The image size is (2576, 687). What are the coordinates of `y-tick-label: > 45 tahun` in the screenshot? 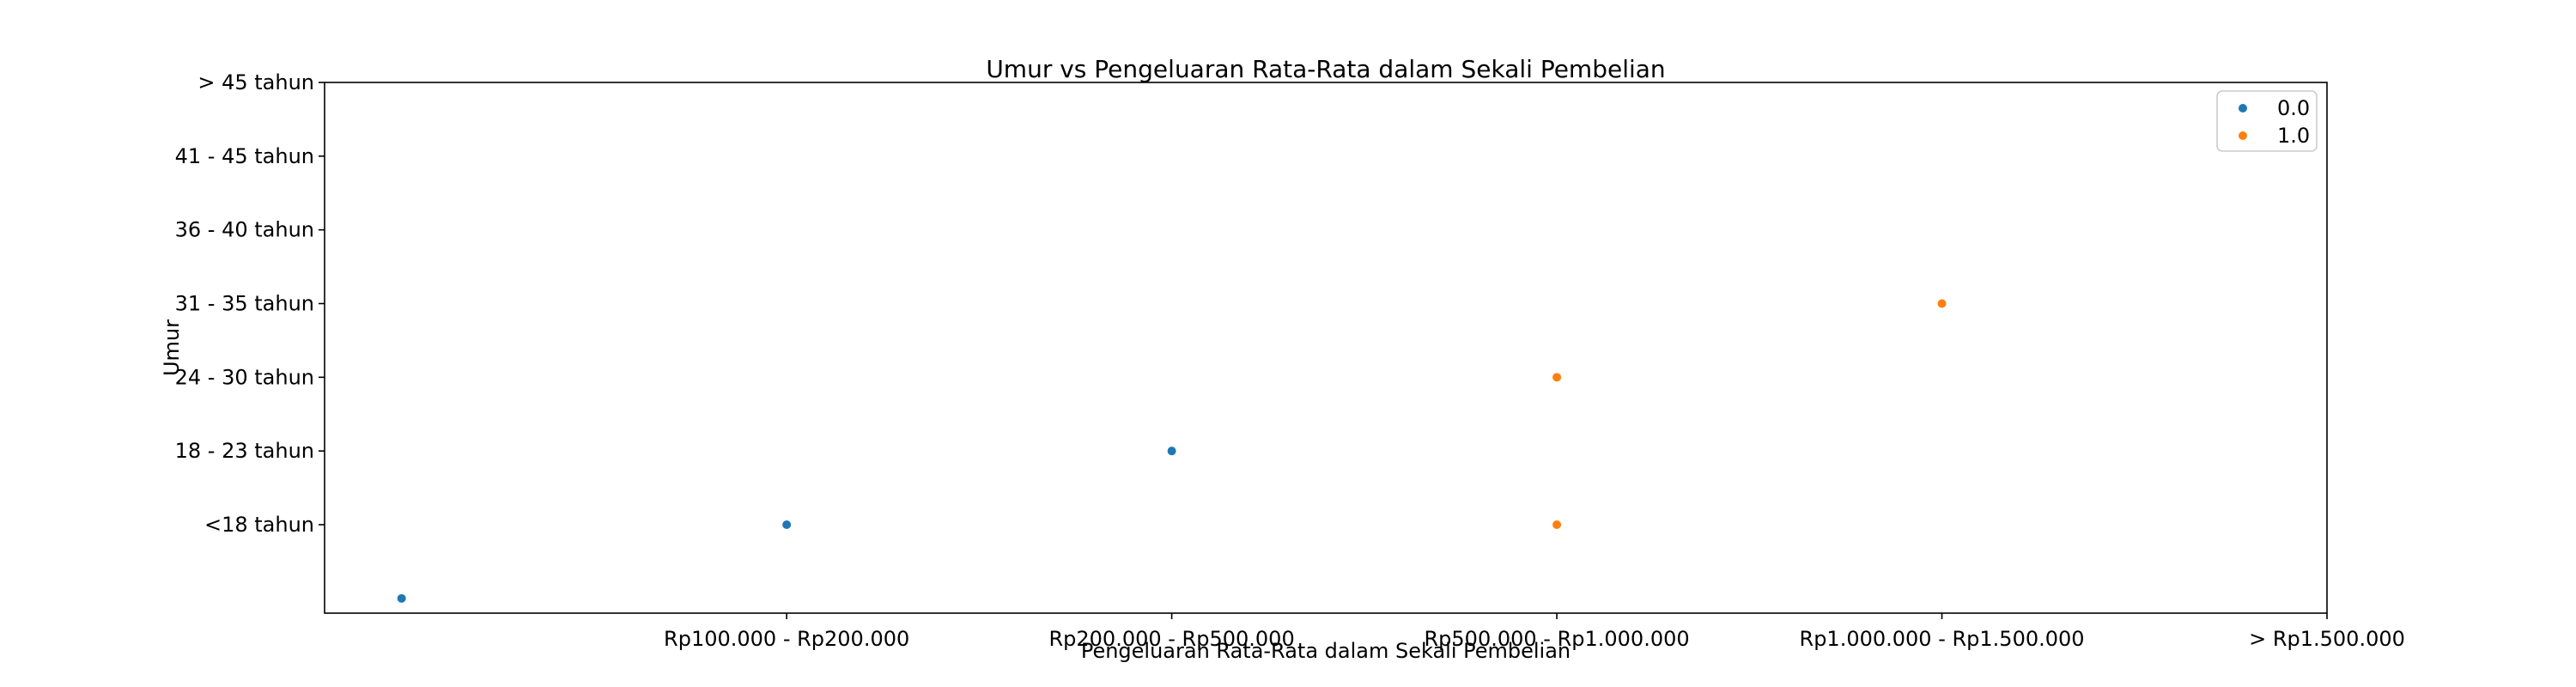 It's located at (255, 82).